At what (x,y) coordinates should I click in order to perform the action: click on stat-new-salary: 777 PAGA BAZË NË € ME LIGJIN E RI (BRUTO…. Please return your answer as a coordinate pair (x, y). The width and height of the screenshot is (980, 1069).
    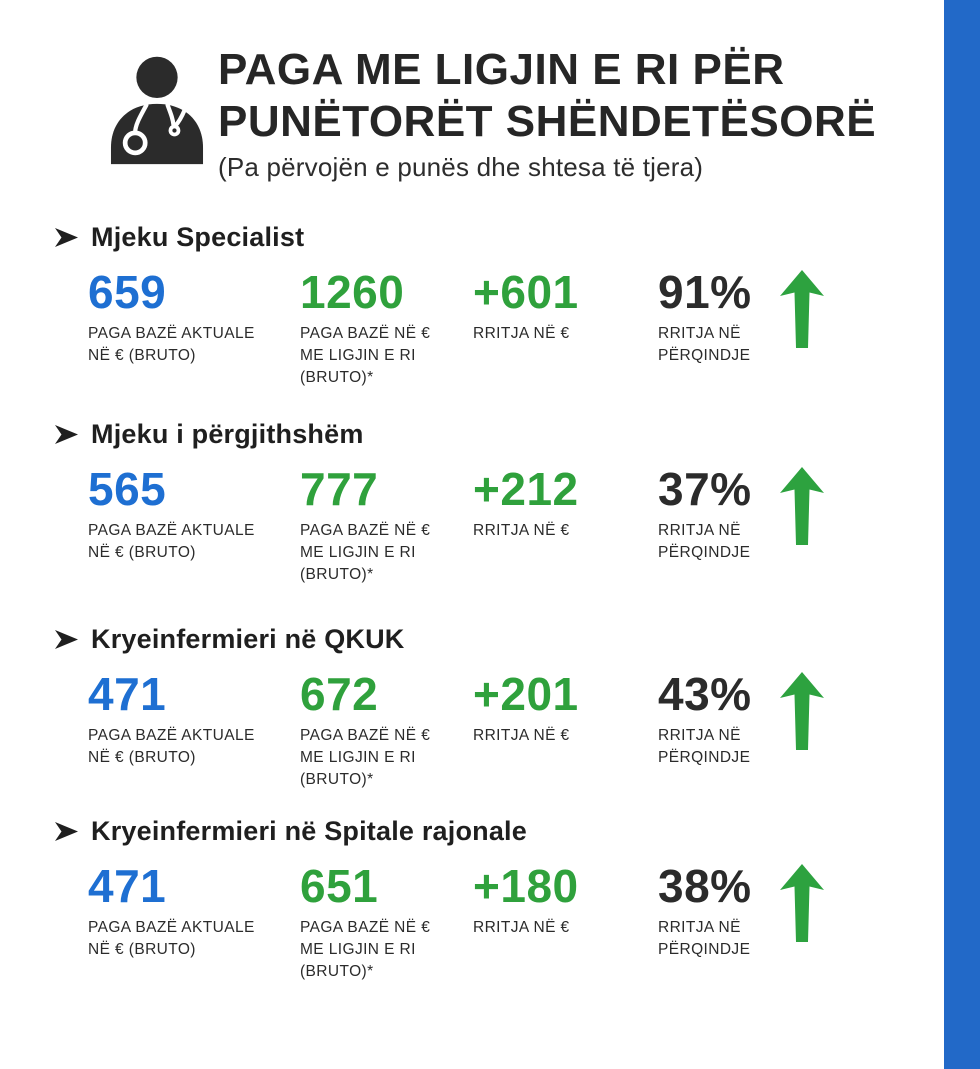
    Looking at the image, I should click on (382, 525).